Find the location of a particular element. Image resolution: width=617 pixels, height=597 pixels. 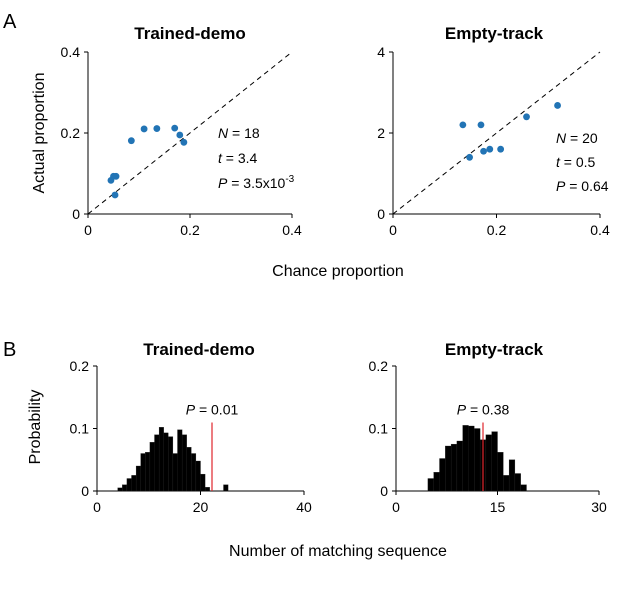

chart-4-x-tick-label: 15 is located at coordinates (498, 507).